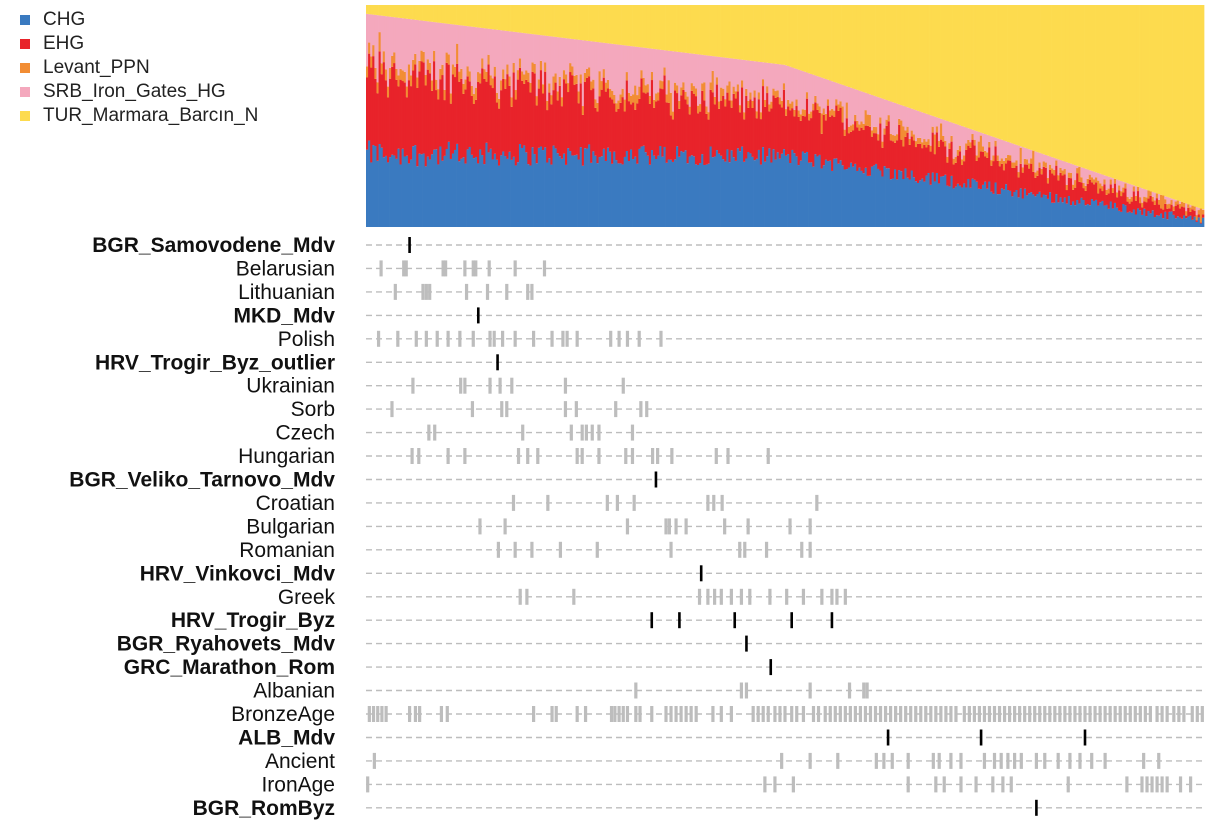 The width and height of the screenshot is (1207, 827). I want to click on legend-item-chg: CHG, so click(52, 20).